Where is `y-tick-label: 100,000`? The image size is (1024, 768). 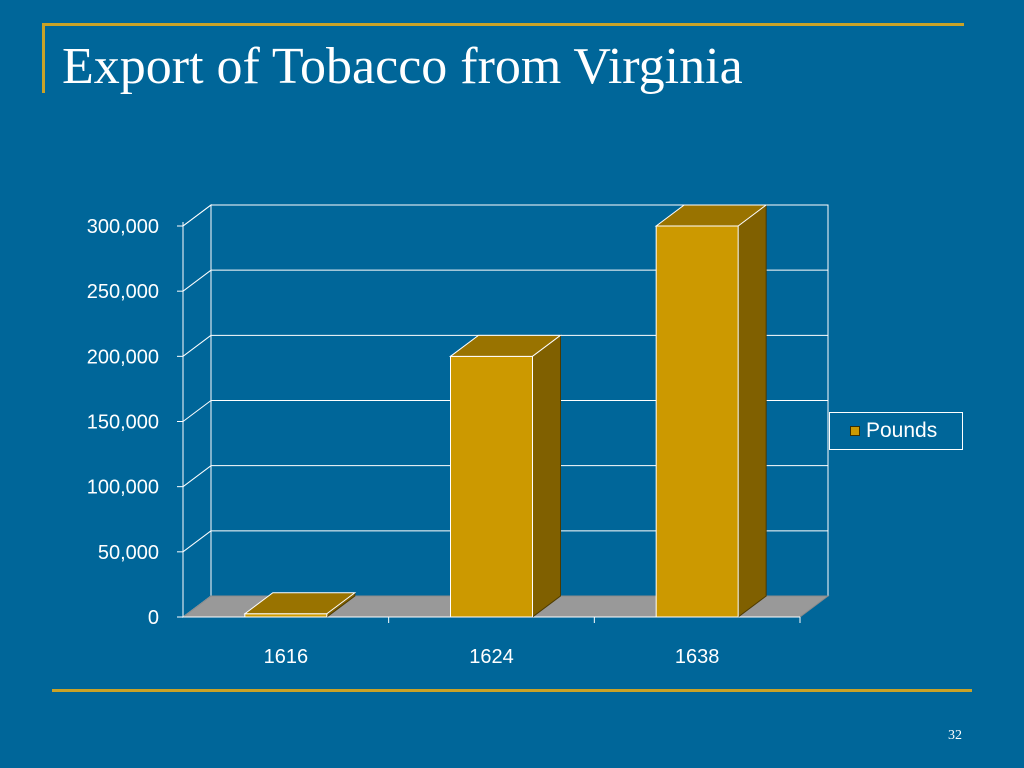 y-tick-label: 100,000 is located at coordinates (123, 488).